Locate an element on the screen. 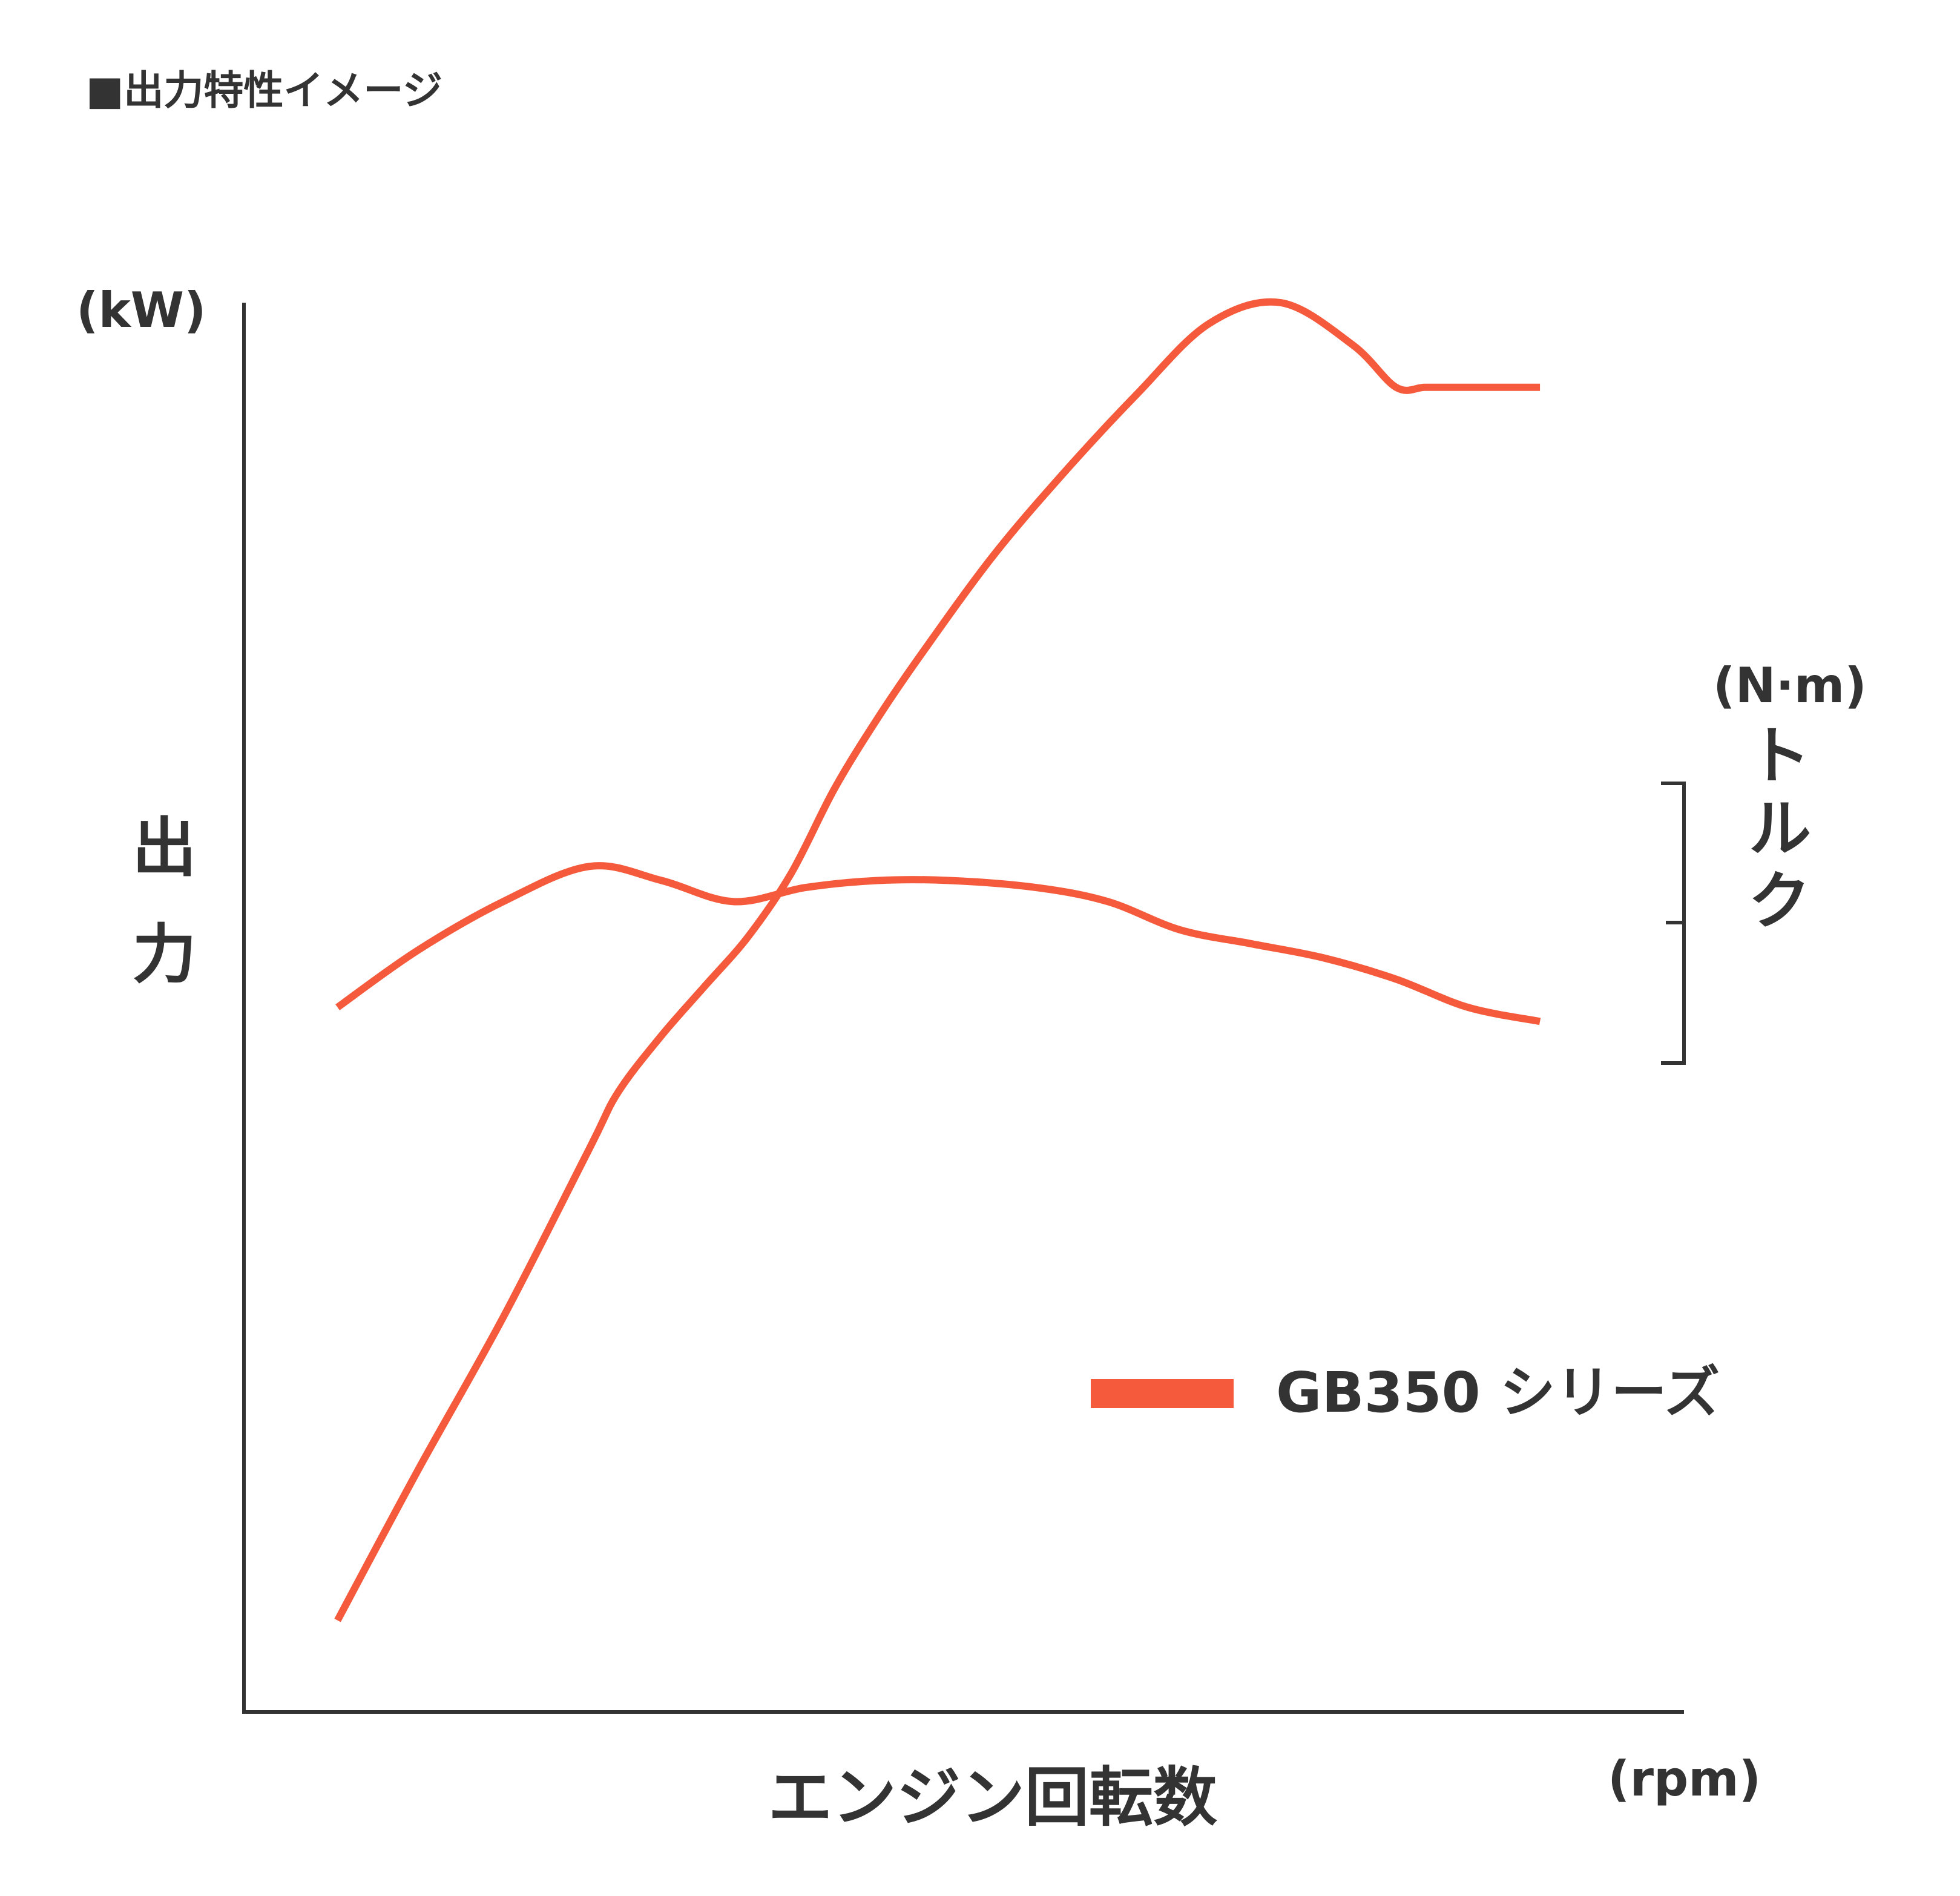 The height and width of the screenshot is (1896, 1960). x-unit: (rpm) is located at coordinates (1684, 1779).